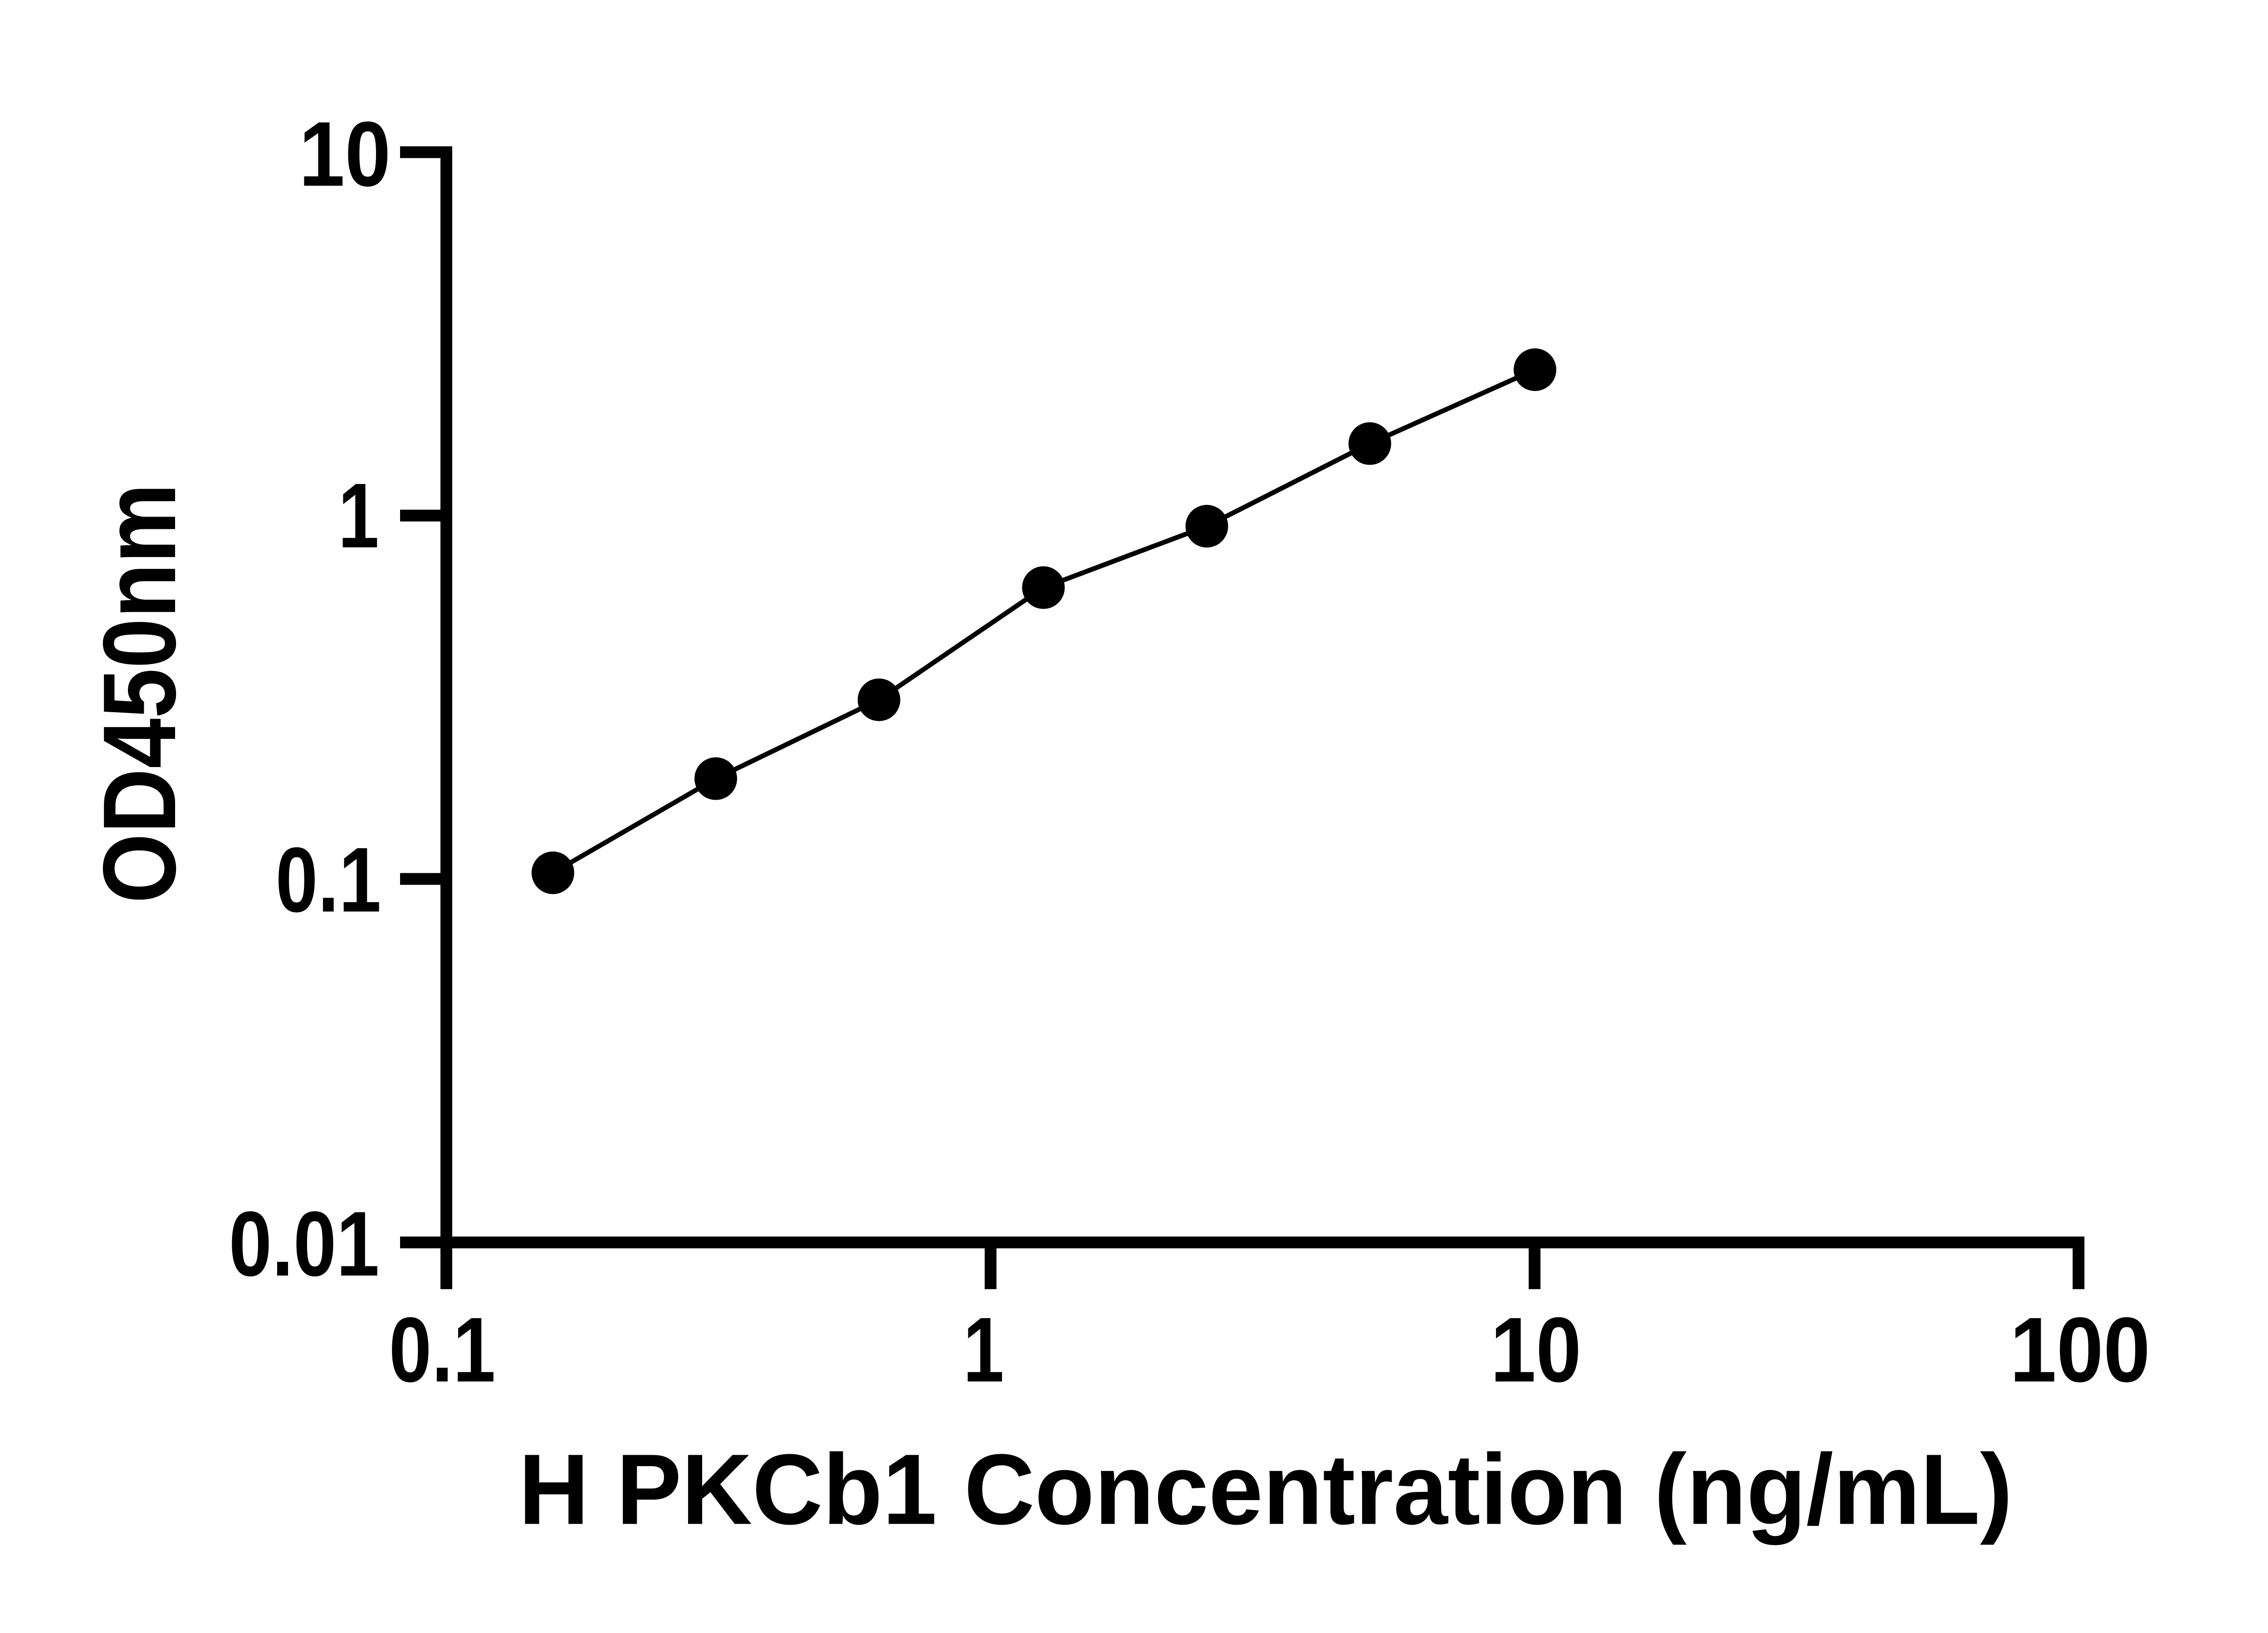 The width and height of the screenshot is (2268, 1633). Describe the element at coordinates (1265, 1489) in the screenshot. I see `svg-text: H PKCb1 Concentration (ng/mL)` at that location.